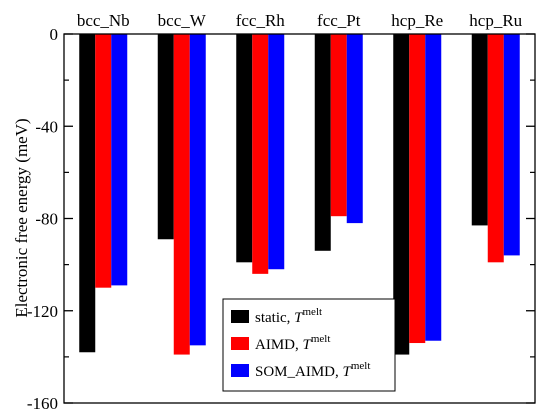  I want to click on category-label-bcc_Nb: bcc_Nb, so click(103, 20).